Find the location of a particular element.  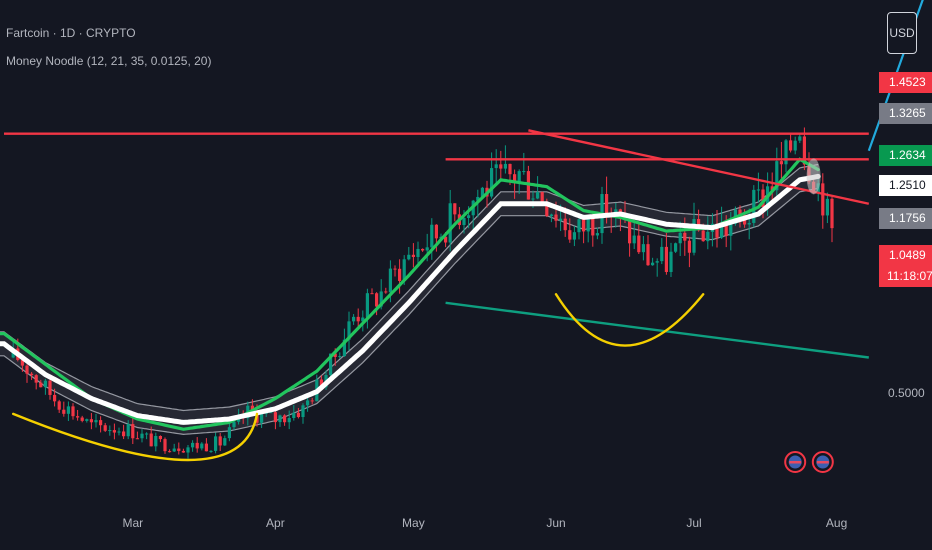

x-tick-jul: Jul is located at coordinates (694, 523).